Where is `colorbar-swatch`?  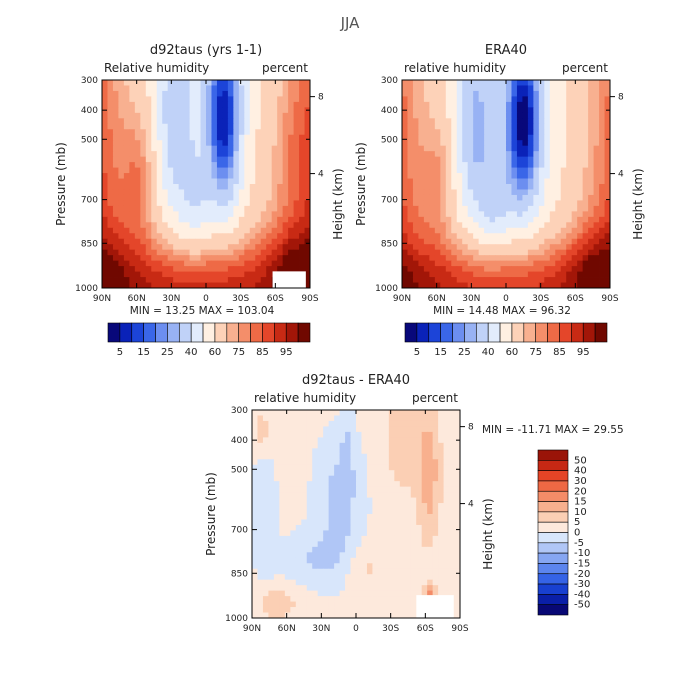
colorbar-swatch is located at coordinates (494, 332).